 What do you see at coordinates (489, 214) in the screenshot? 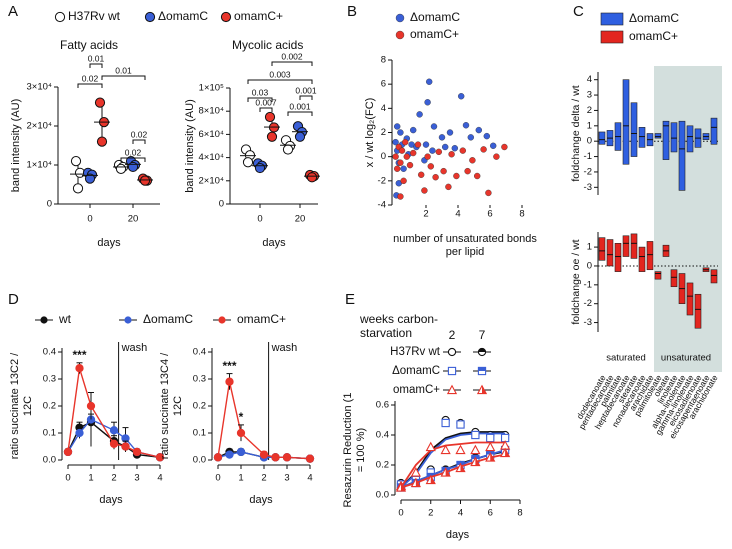
I see `x-tick-label: 6` at bounding box center [489, 214].